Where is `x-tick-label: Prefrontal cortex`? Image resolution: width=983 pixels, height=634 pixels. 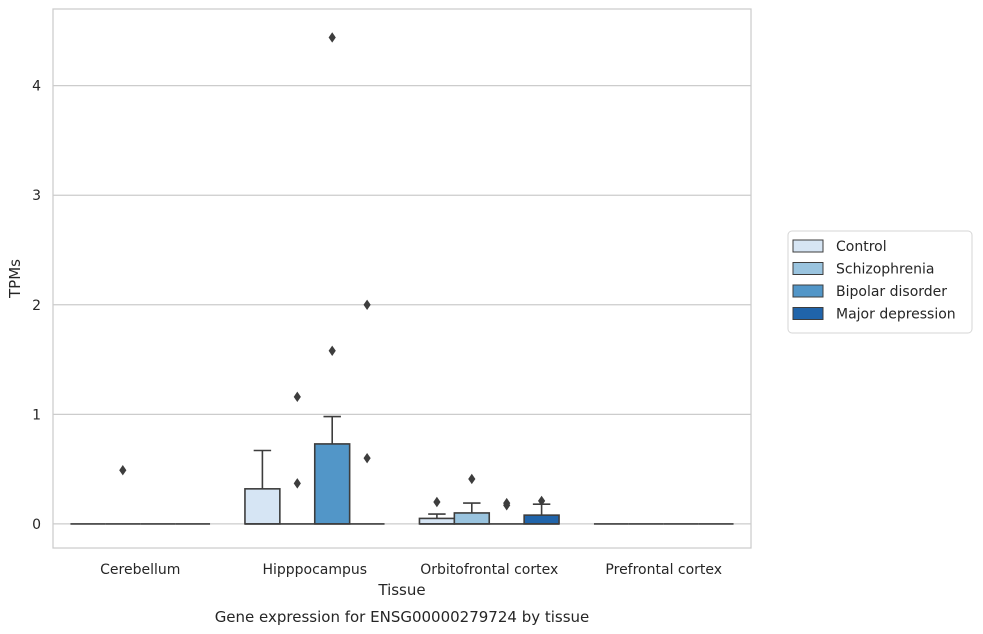 x-tick-label: Prefrontal cortex is located at coordinates (663, 570).